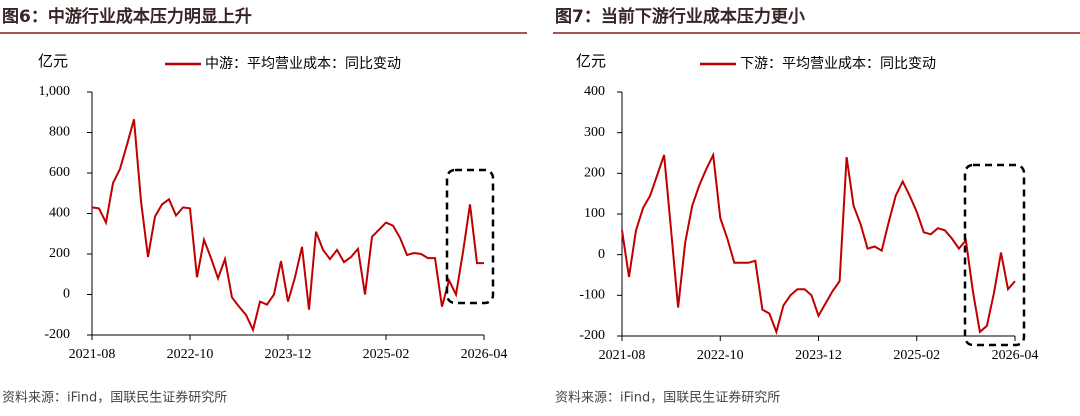  I want to click on y-tick-label: 800, so click(59, 132).